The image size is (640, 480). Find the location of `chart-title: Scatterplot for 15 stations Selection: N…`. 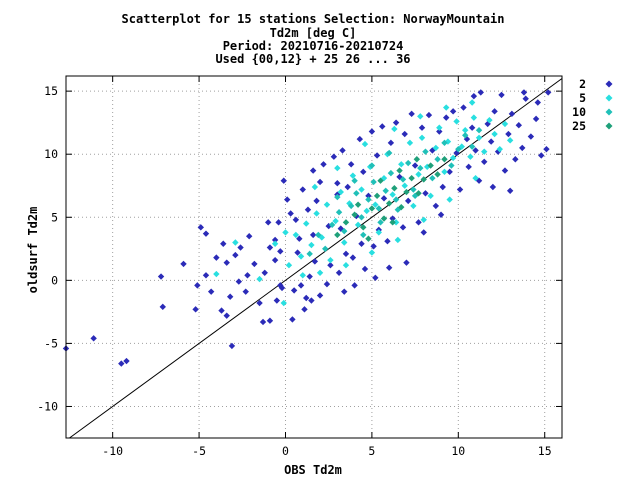

chart-title: Scatterplot for 15 stations Selection: N… is located at coordinates (313, 39).